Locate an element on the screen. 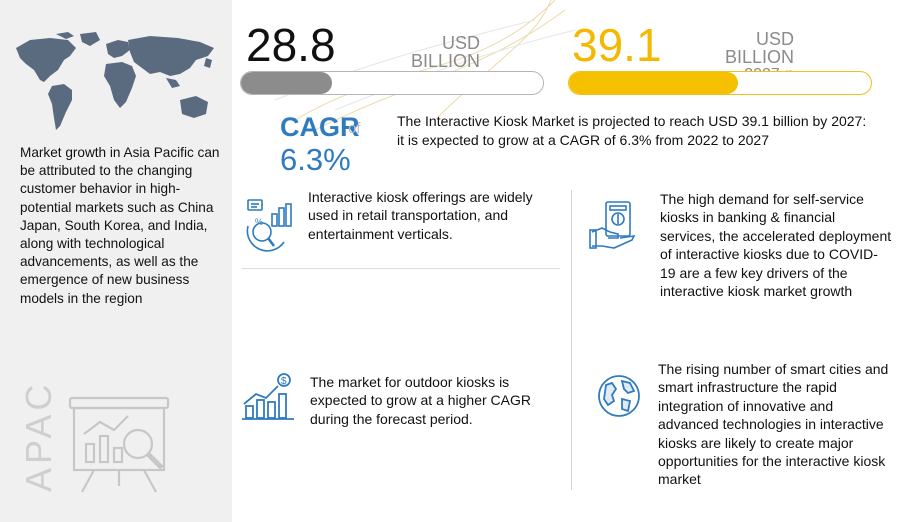 Image resolution: width=900 pixels, height=522 pixels. market-unit-2027: USD BILLION 2027-p is located at coordinates (739, 57).